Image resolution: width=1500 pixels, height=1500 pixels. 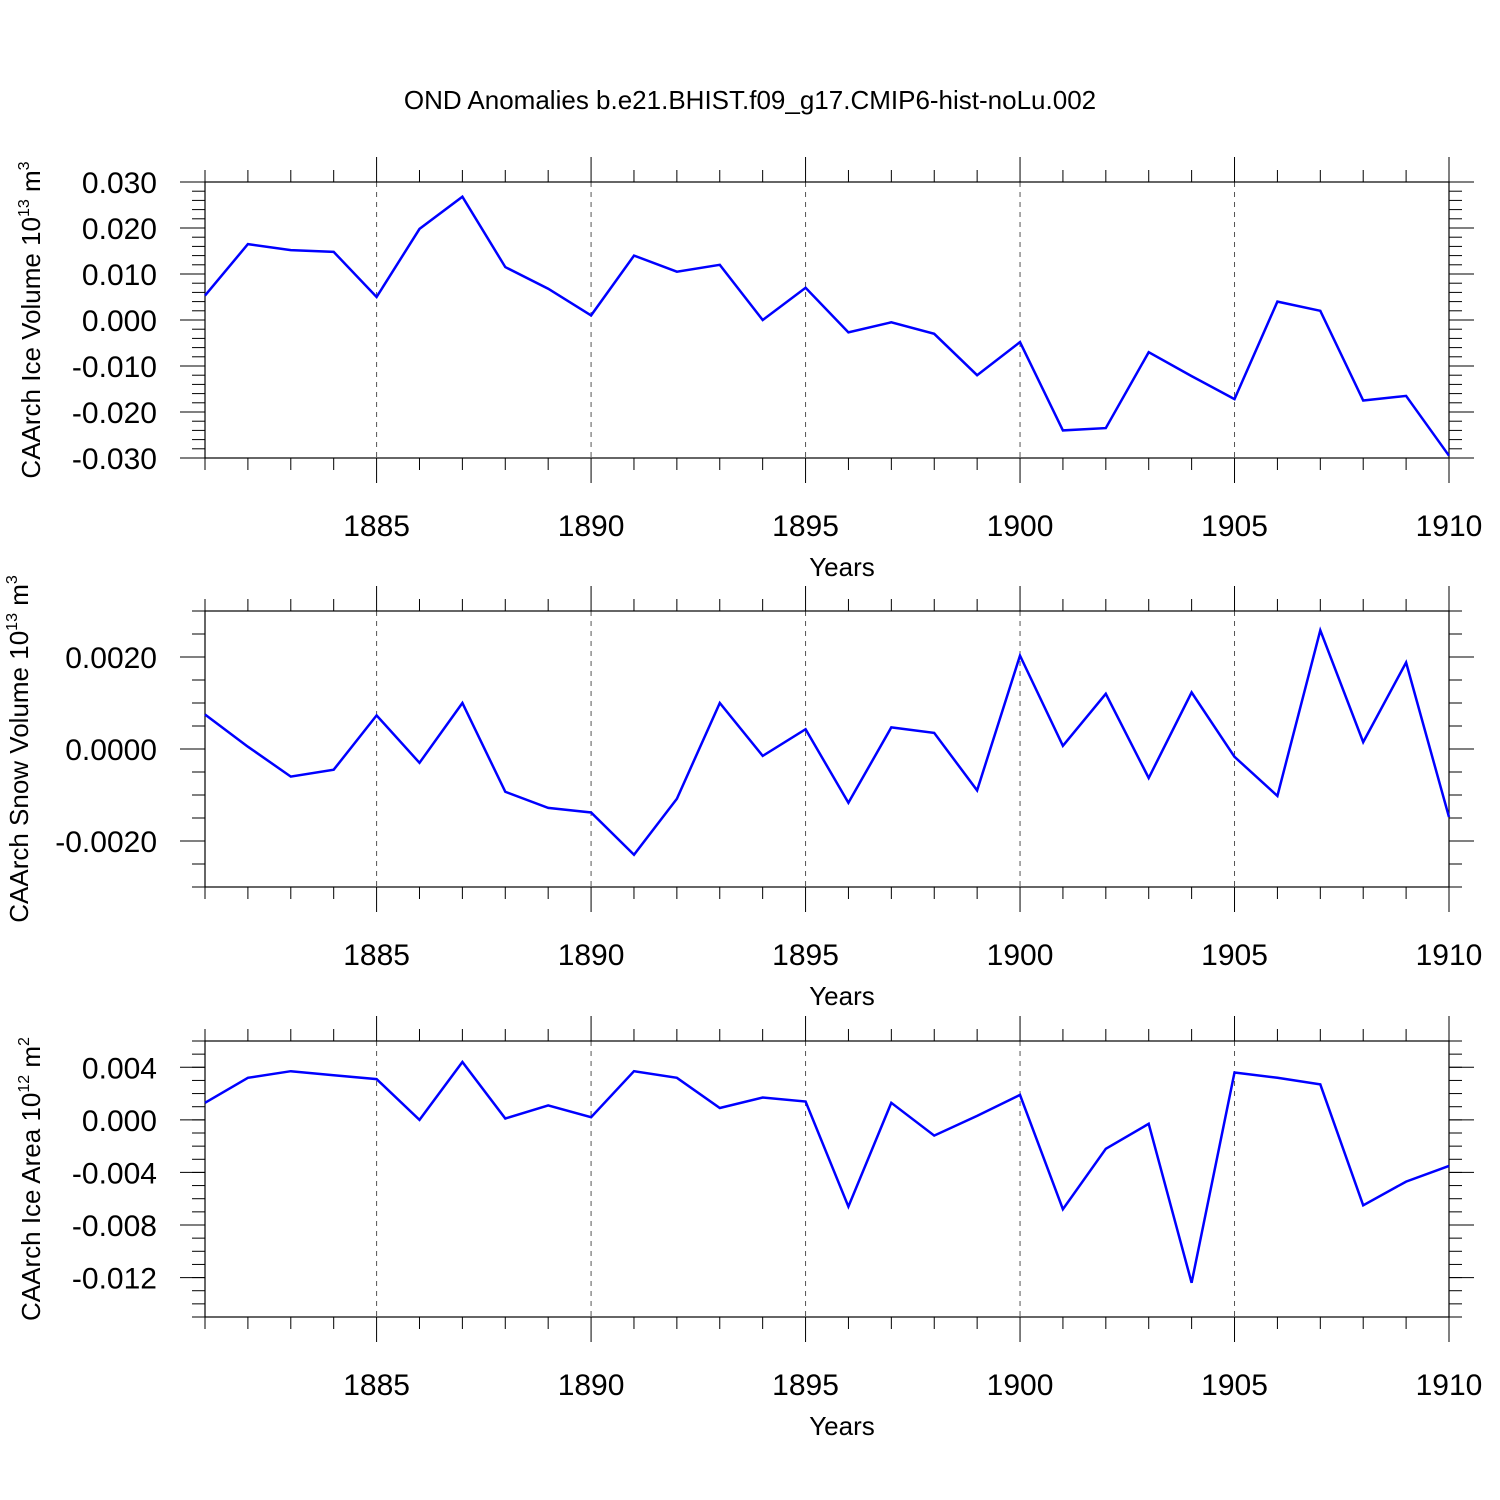 I want to click on y-axis-label: CAArch Ice Volume 1013 m3, so click(x=31, y=319).